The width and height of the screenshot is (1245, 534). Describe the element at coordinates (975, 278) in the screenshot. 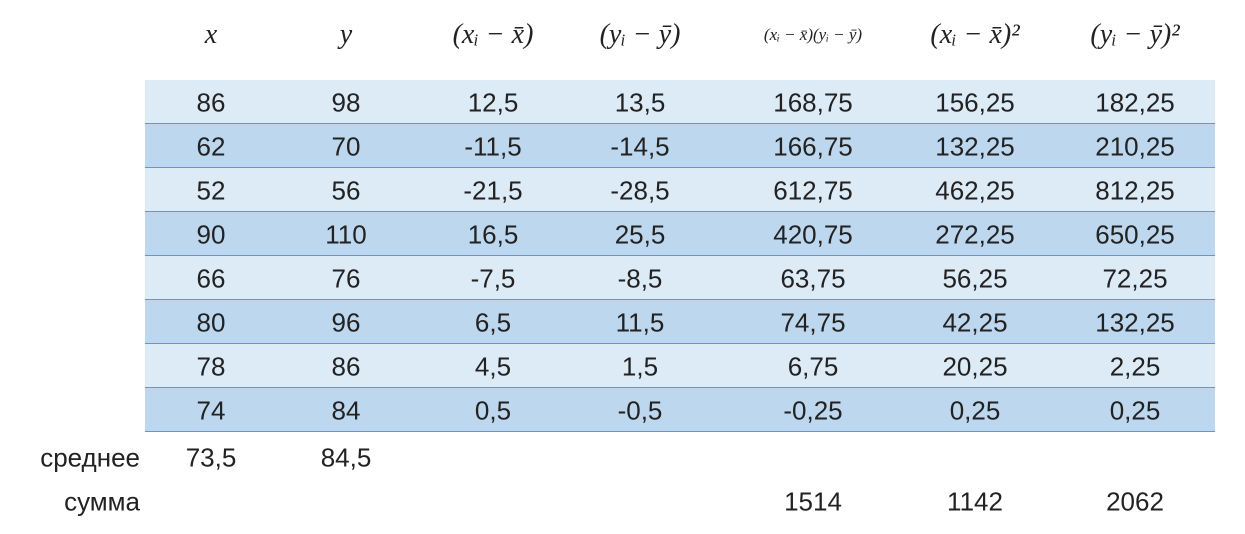

I see `table-cell: 56,25` at that location.